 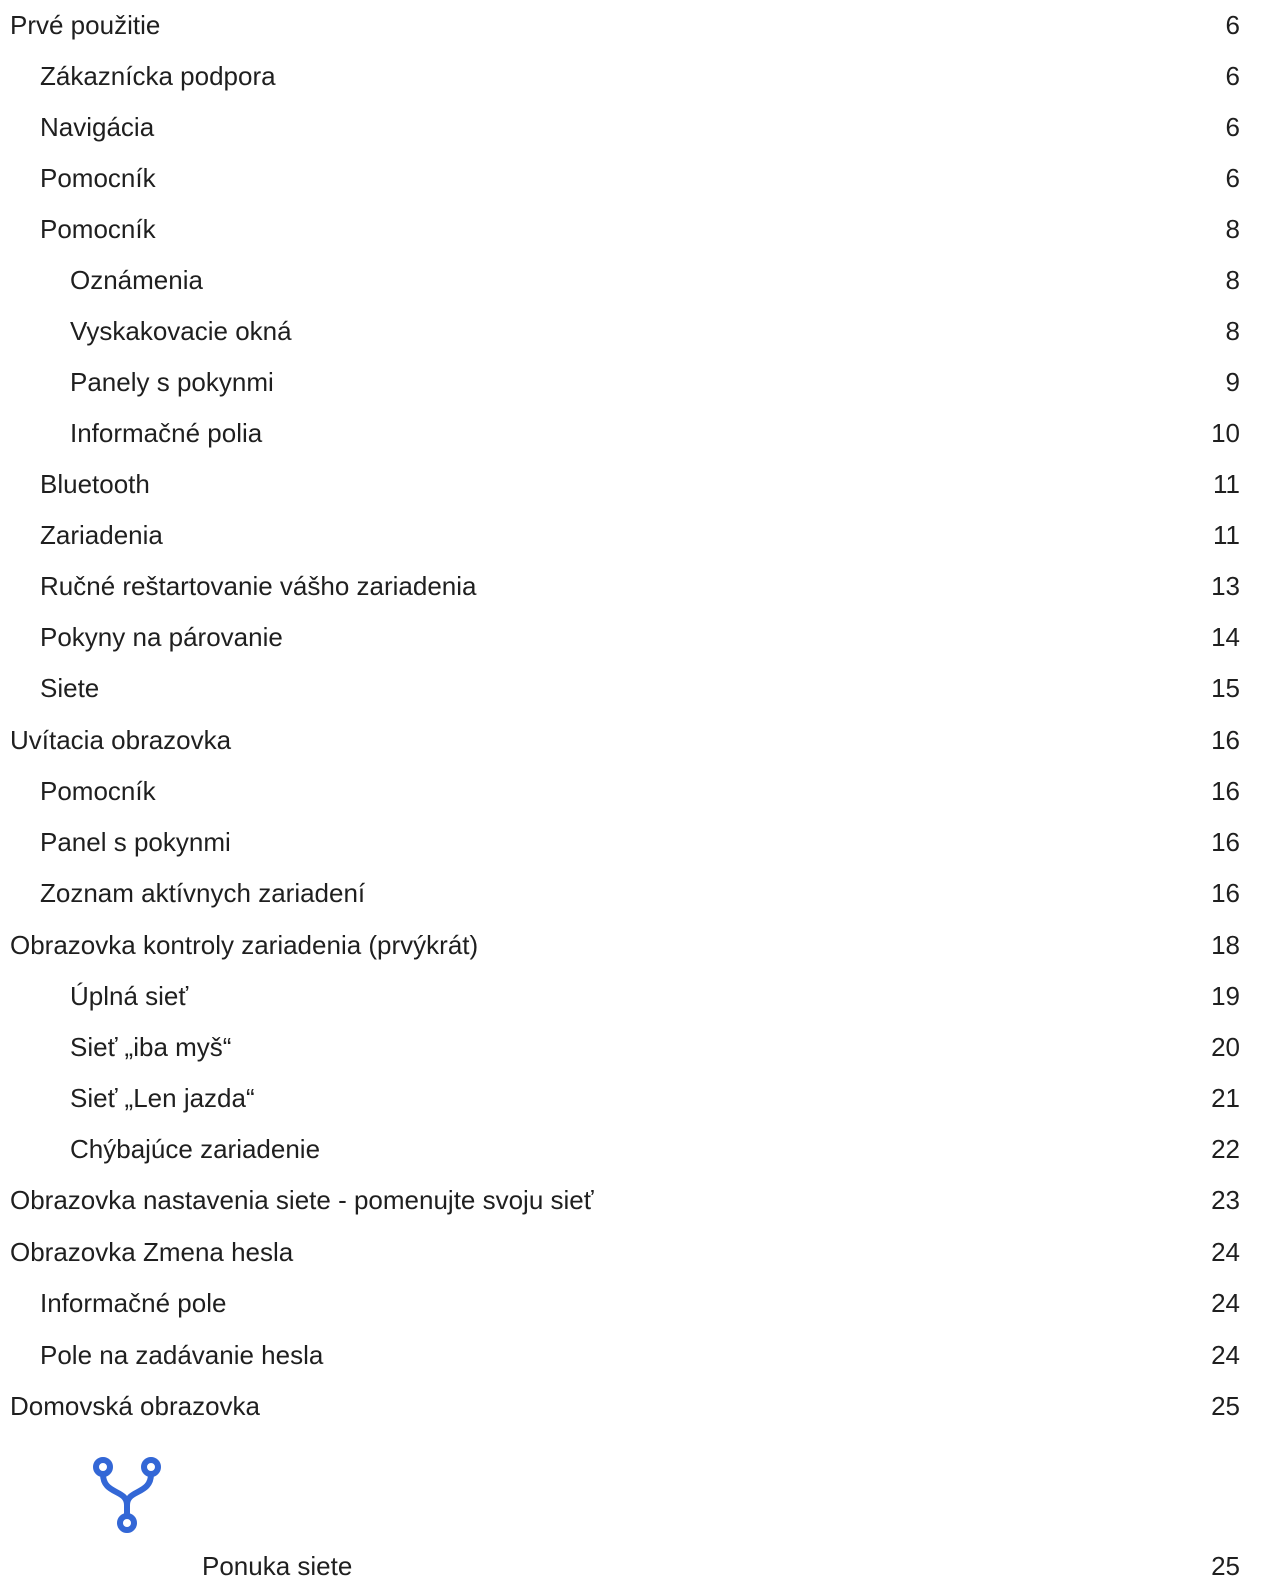 I want to click on toc-entry-title: Domovská obrazovka, so click(x=135, y=1406).